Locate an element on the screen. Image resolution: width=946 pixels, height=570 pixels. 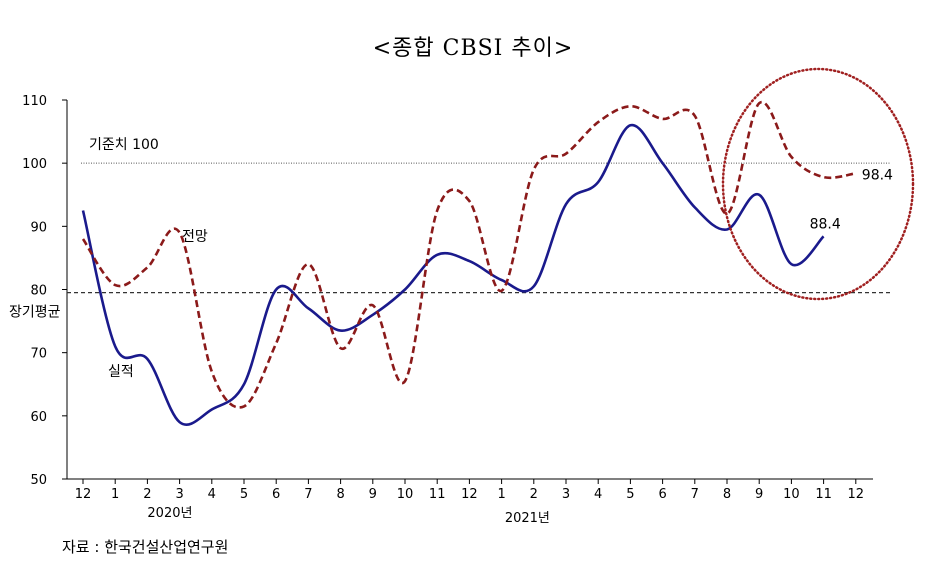
highlight-circle is located at coordinates (818, 184).